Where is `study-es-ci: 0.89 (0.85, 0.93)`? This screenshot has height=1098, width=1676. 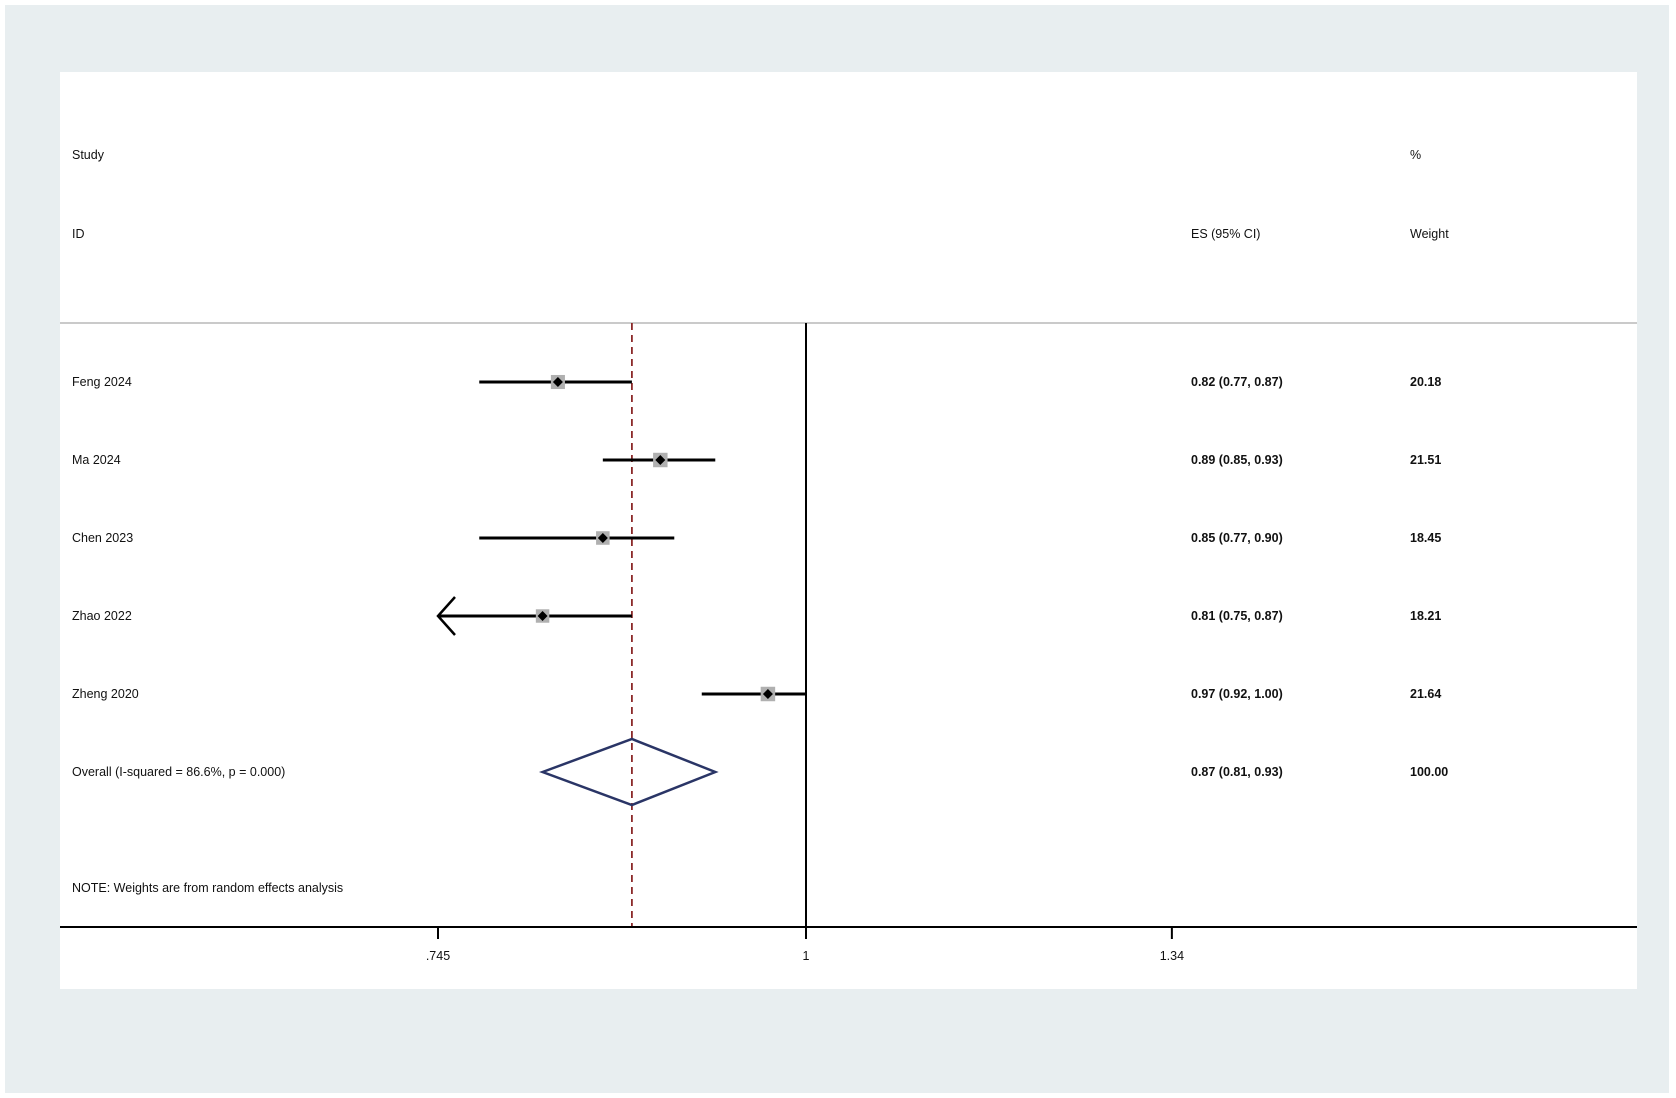 study-es-ci: 0.89 (0.85, 0.93) is located at coordinates (1237, 460).